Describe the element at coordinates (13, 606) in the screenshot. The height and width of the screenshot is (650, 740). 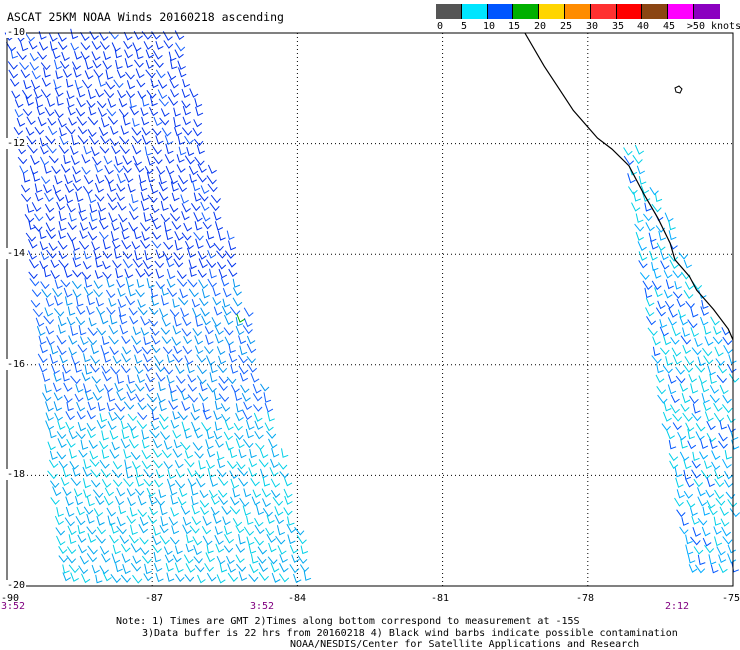
I see `pass-time-west-1: 3:52` at that location.